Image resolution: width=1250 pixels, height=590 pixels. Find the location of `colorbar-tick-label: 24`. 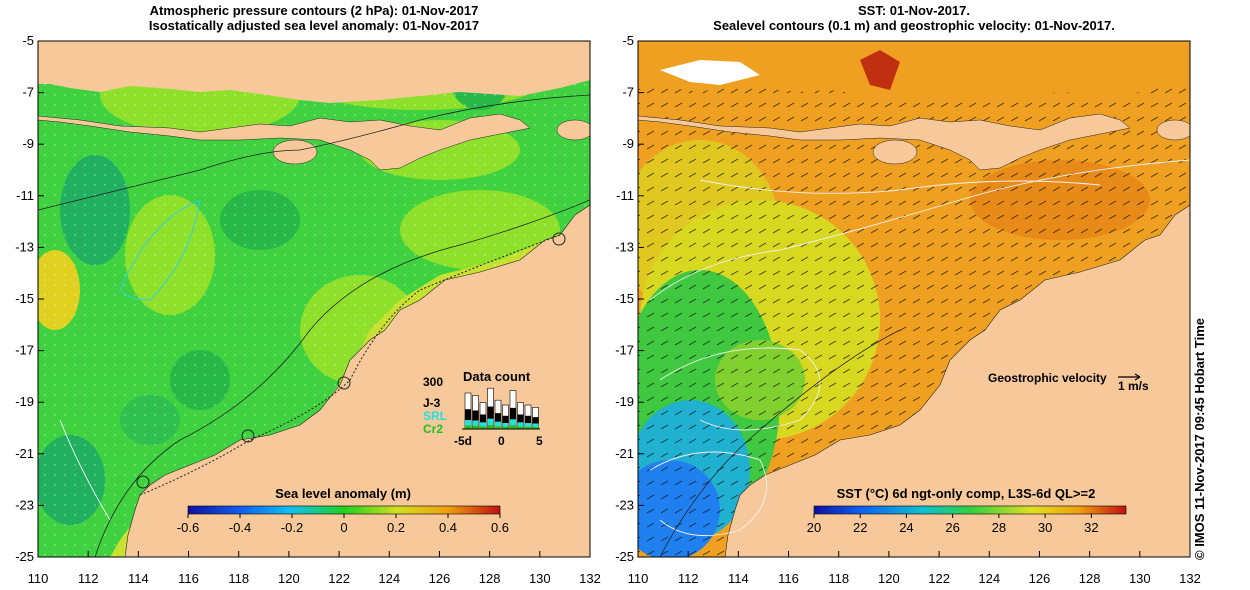

colorbar-tick-label: 24 is located at coordinates (906, 527).